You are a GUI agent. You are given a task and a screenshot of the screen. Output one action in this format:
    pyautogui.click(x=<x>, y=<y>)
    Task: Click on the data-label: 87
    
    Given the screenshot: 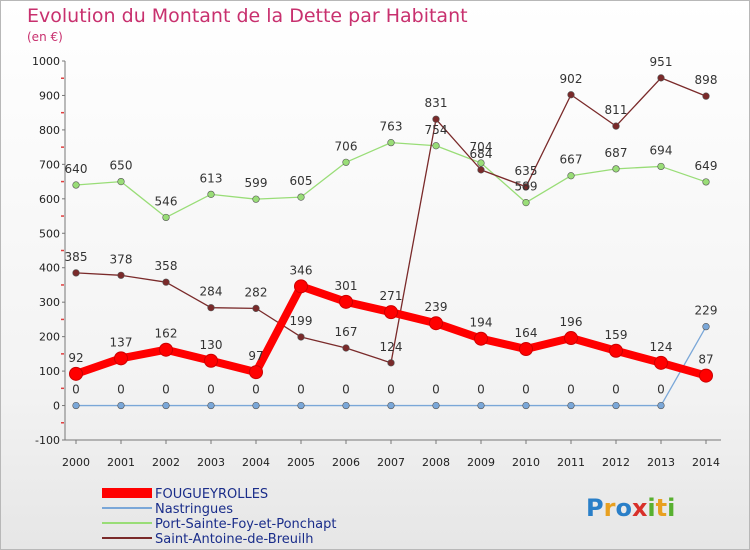 What is the action you would take?
    pyautogui.click(x=705, y=360)
    